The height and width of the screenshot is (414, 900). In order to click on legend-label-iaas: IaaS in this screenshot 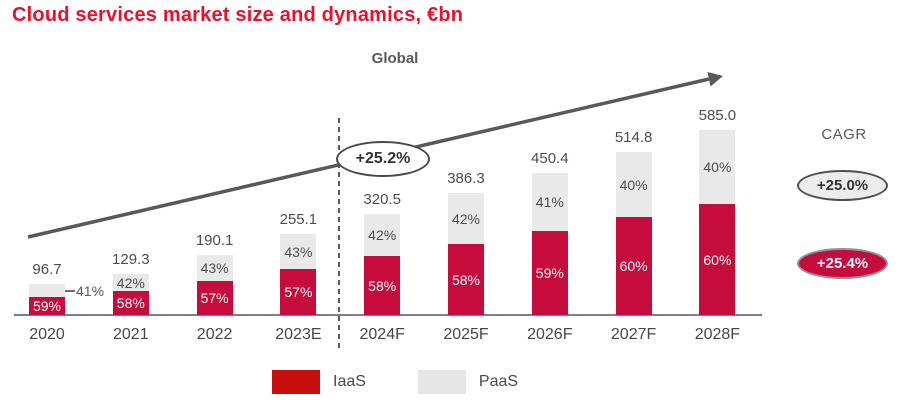, I will do `click(349, 381)`.